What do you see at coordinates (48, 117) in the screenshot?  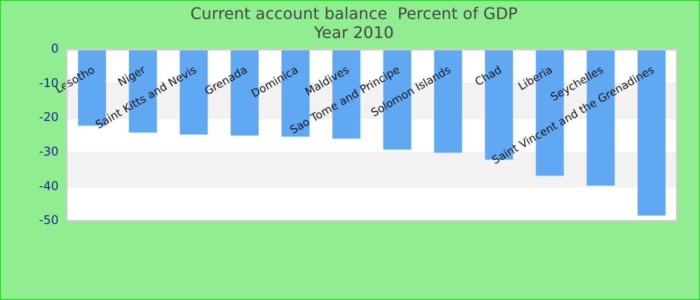 I see `y-tick-label: -20` at bounding box center [48, 117].